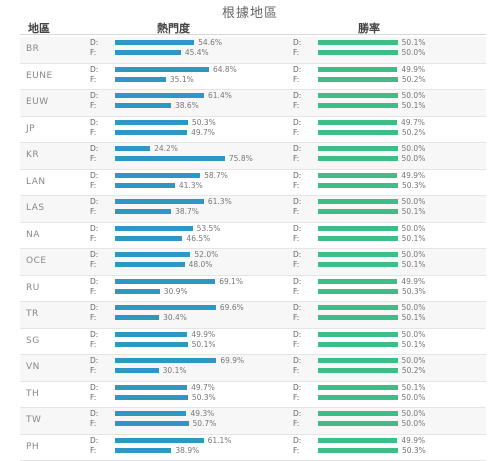  Describe the element at coordinates (36, 261) in the screenshot. I see `region-label: OCE` at that location.